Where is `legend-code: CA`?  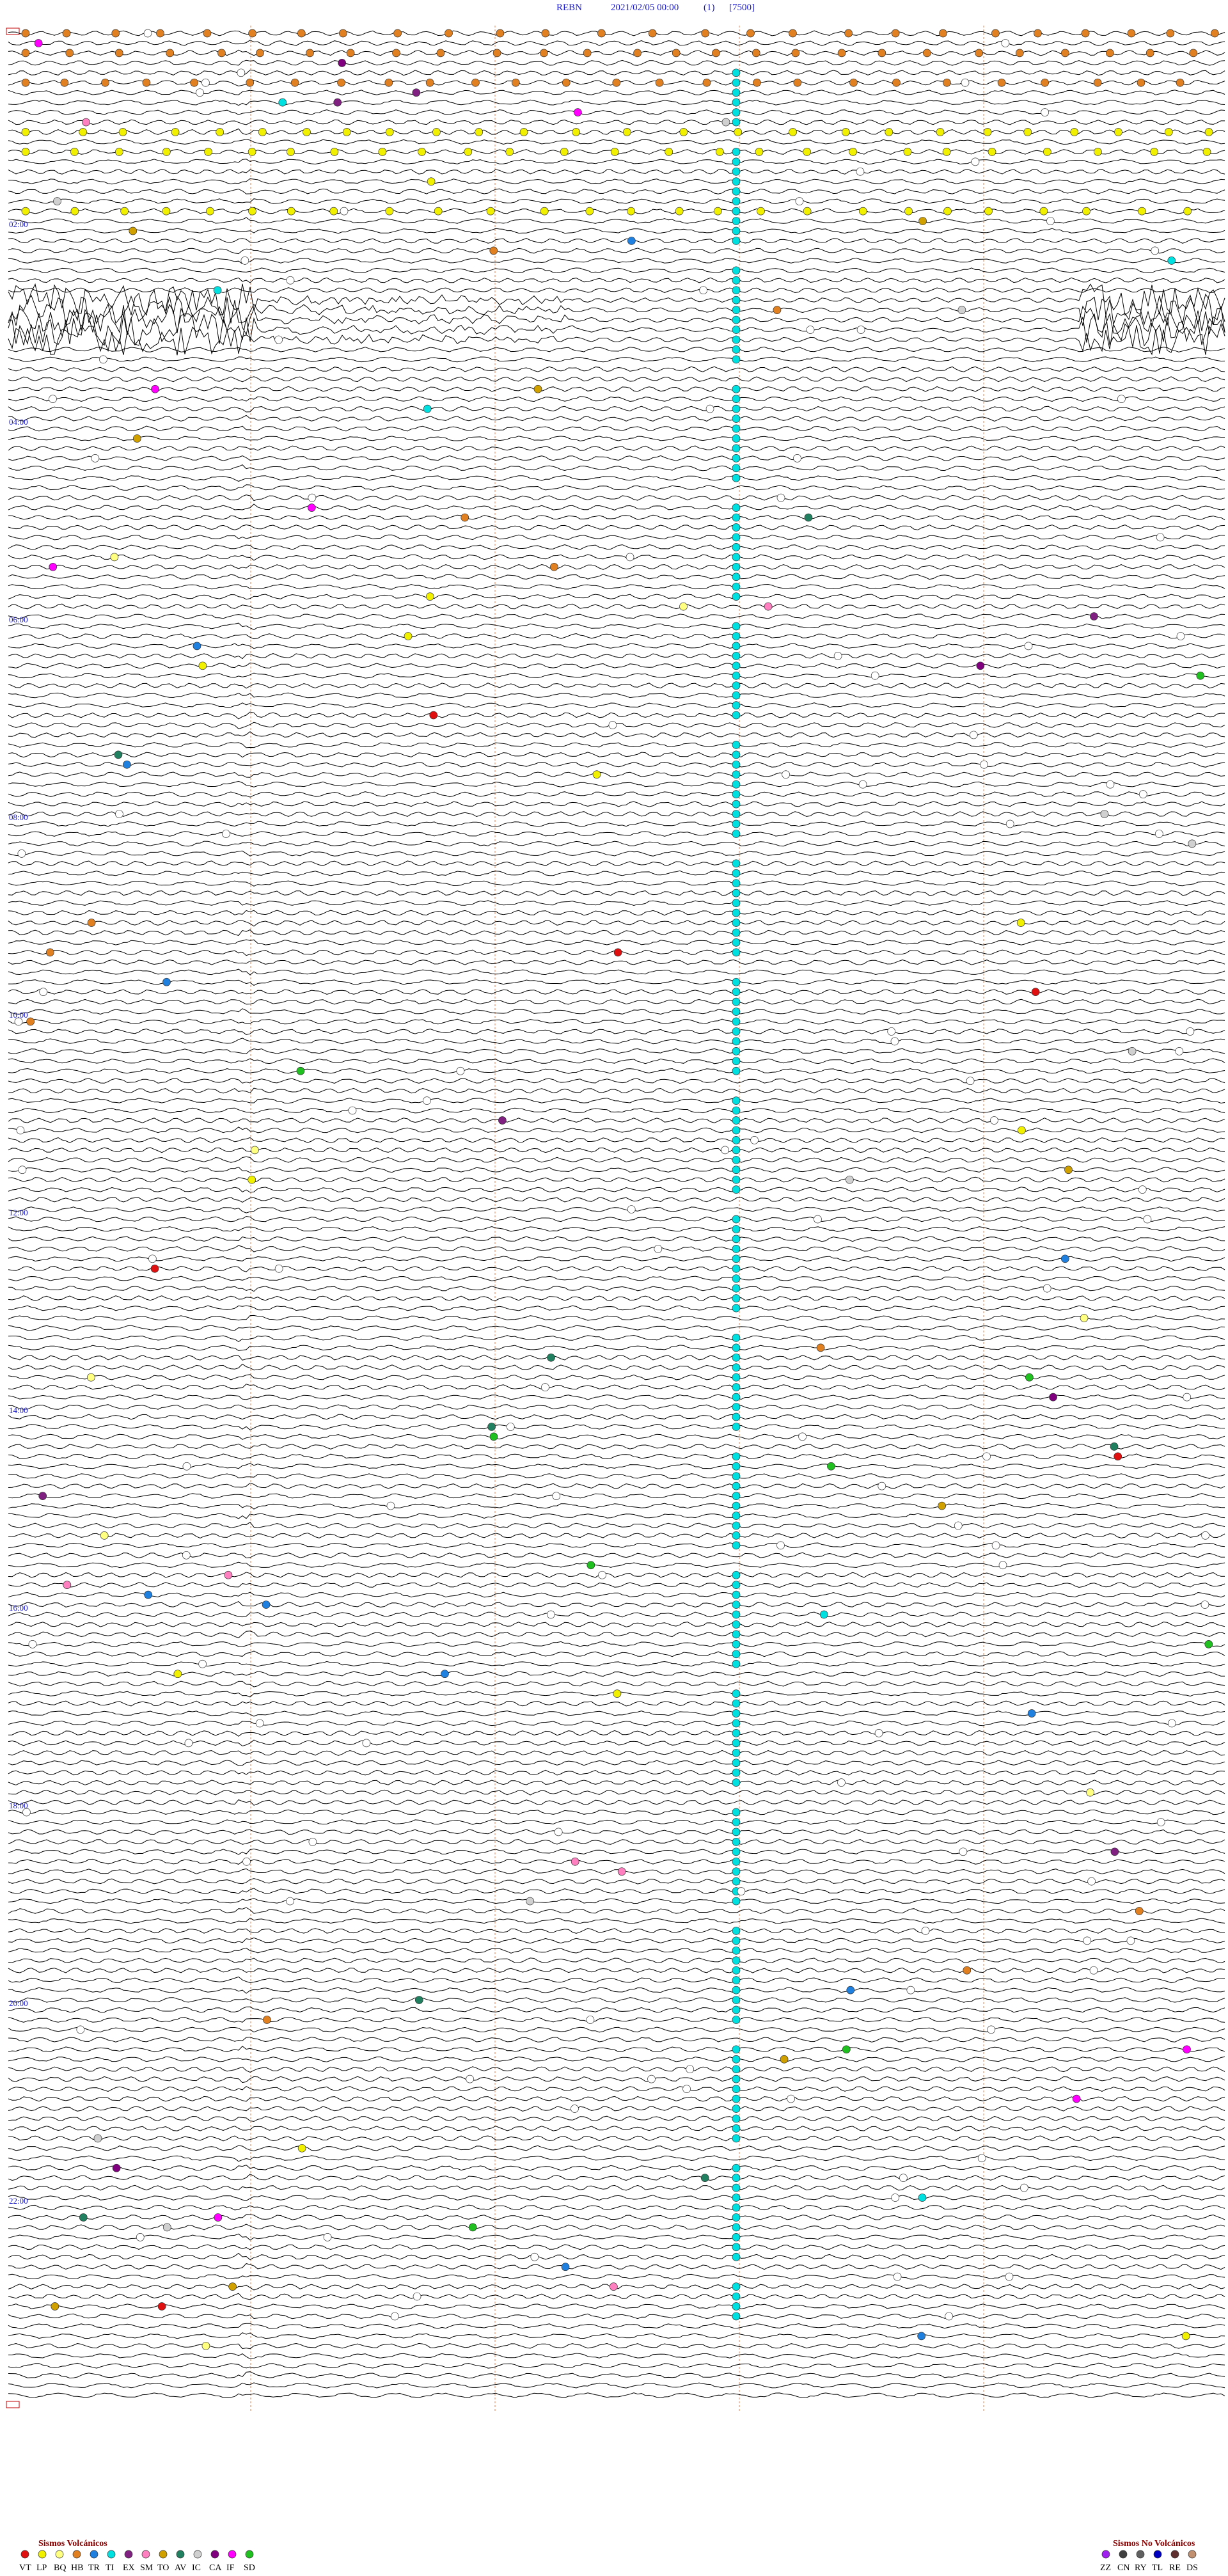
legend-code: CA is located at coordinates (215, 2568).